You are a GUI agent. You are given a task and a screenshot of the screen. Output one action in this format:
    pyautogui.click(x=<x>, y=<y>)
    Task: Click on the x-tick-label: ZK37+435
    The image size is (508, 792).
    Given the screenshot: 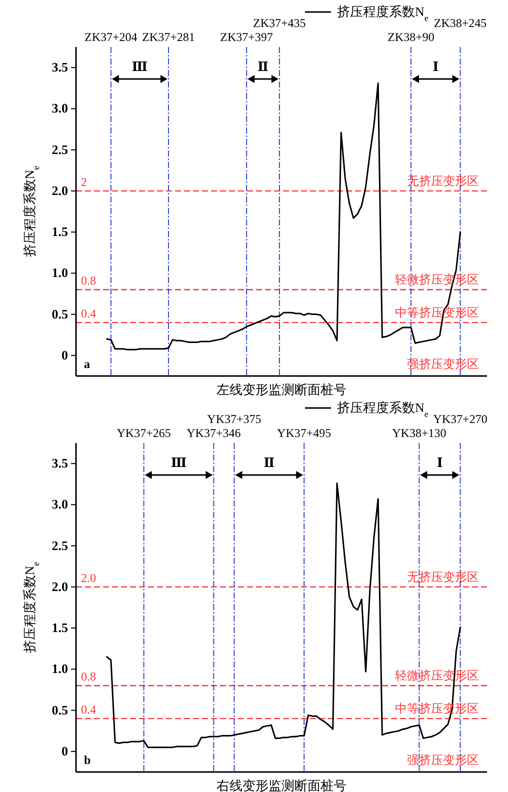 What is the action you would take?
    pyautogui.click(x=279, y=23)
    